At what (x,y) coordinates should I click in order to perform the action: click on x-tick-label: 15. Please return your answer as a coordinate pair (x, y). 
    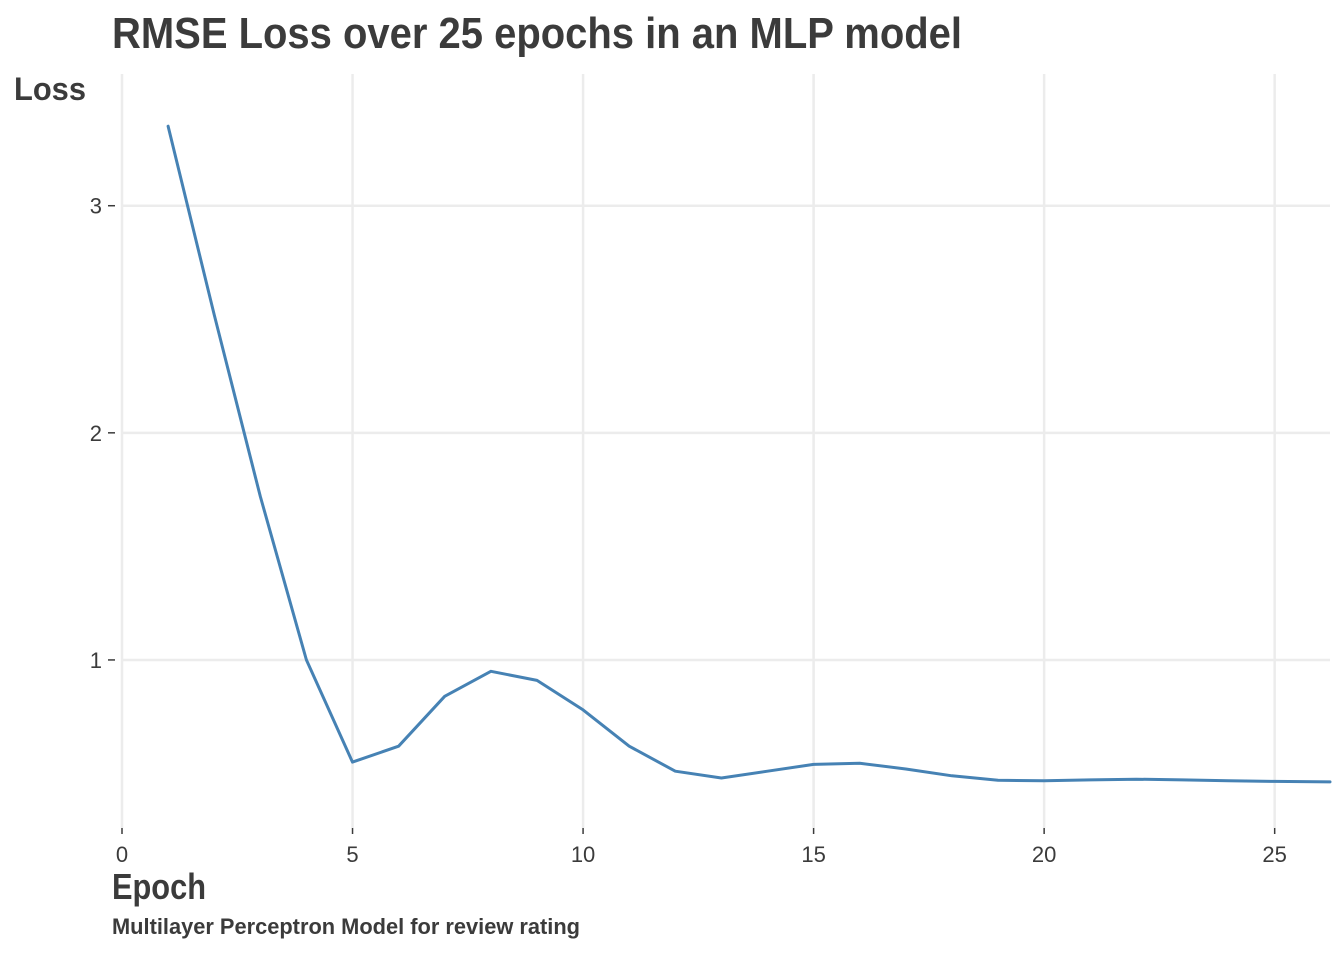
    Looking at the image, I should click on (813, 854).